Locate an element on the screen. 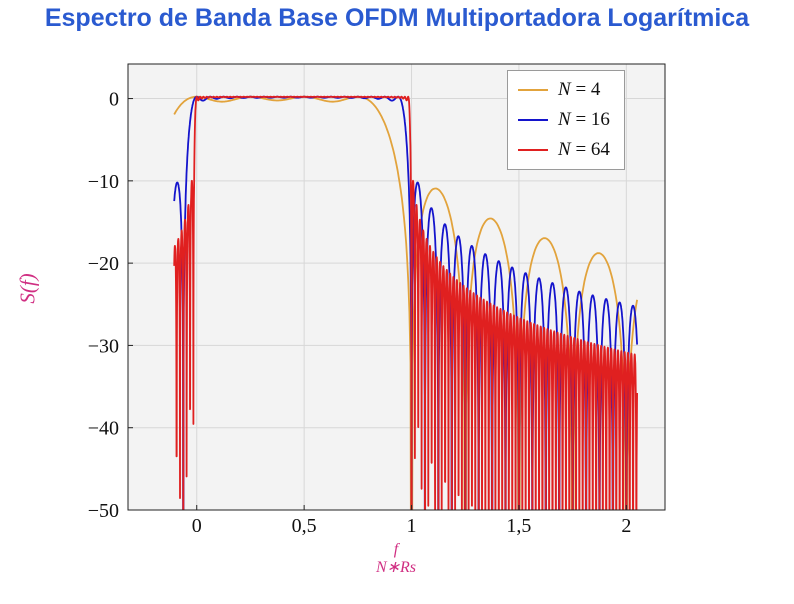 The width and height of the screenshot is (794, 604). legend-item-N-16: N = 16 is located at coordinates (564, 120).